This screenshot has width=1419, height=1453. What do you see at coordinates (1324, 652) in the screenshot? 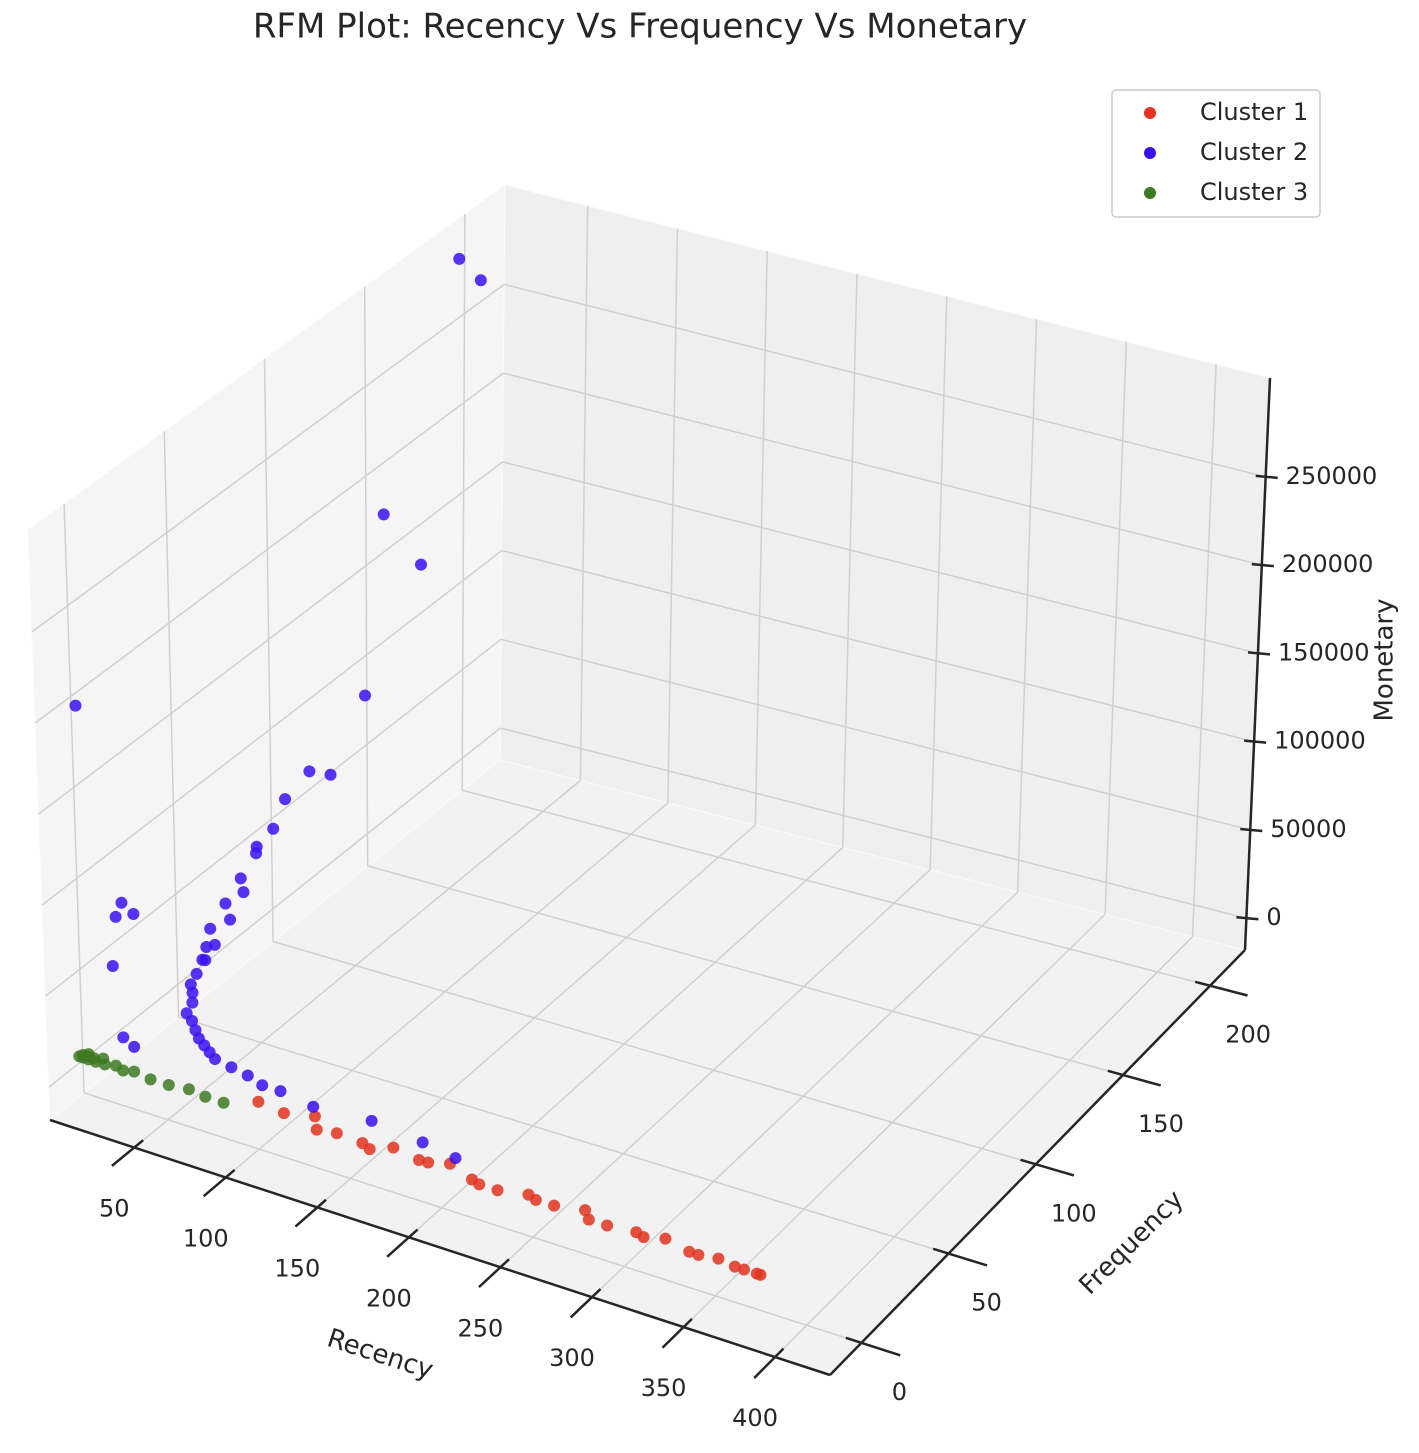
I see `z-tick-label: 150000` at bounding box center [1324, 652].